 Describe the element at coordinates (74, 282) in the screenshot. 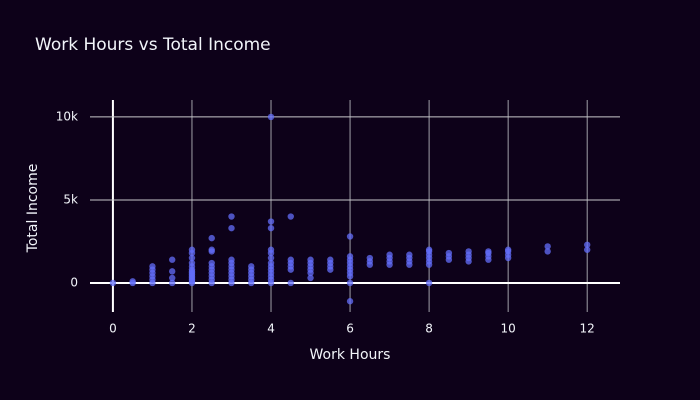

I see `y-tick-label: 0` at that location.